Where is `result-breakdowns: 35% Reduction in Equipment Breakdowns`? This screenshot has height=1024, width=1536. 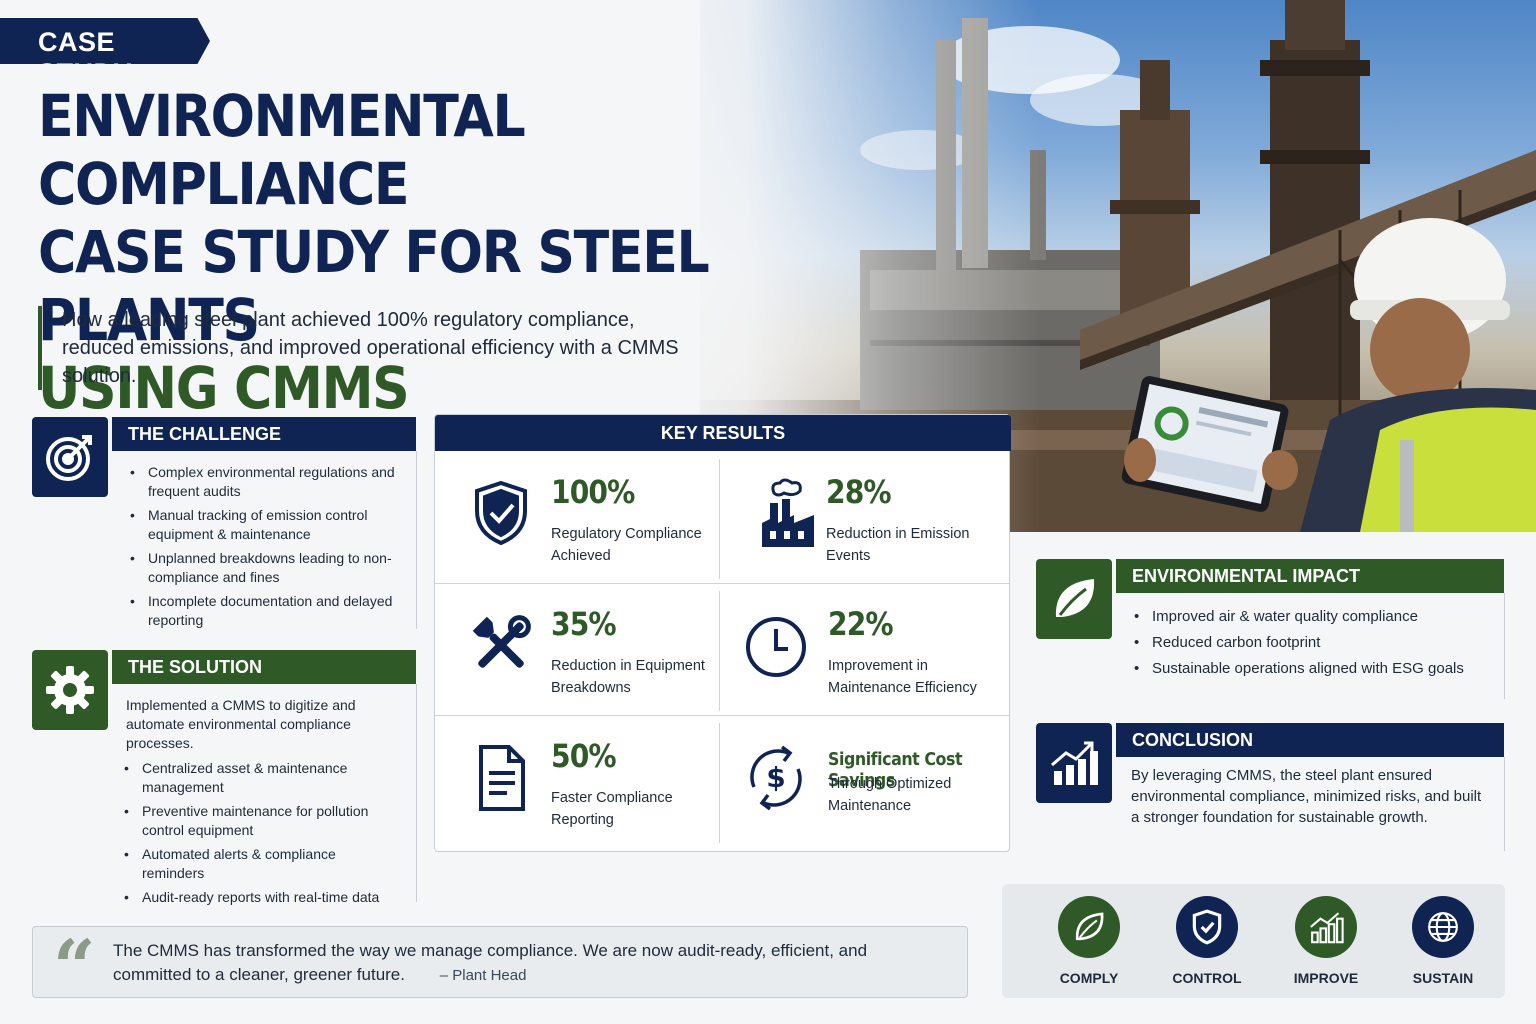 result-breakdowns: 35% Reduction in Equipment Breakdowns is located at coordinates (578, 653).